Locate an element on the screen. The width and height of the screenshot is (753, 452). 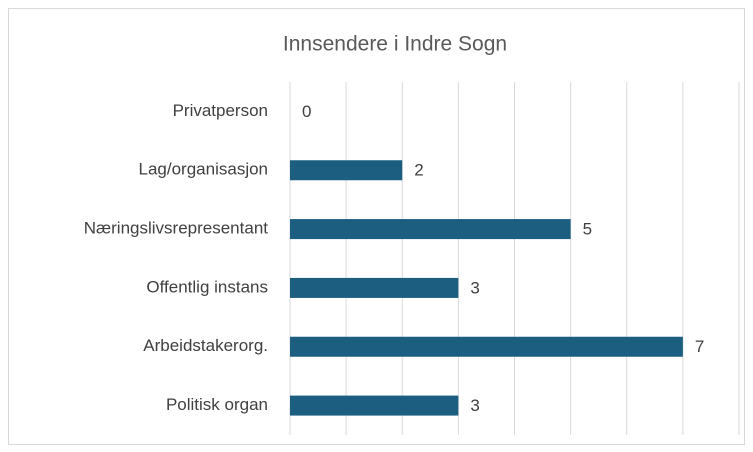
data-label: 0 is located at coordinates (306, 111).